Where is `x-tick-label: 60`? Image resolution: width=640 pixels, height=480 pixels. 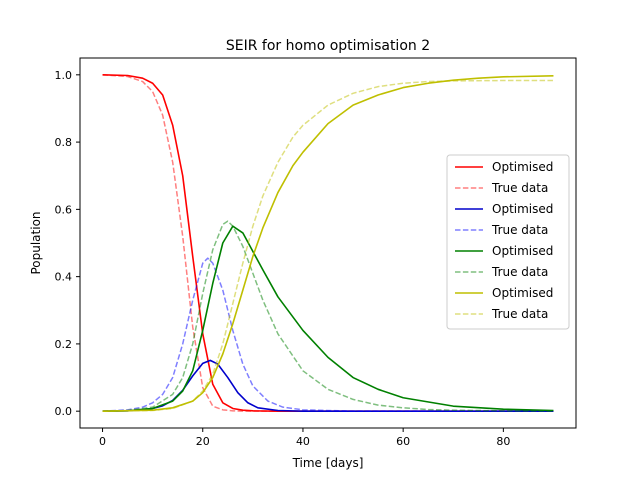
x-tick-label: 60 is located at coordinates (403, 441).